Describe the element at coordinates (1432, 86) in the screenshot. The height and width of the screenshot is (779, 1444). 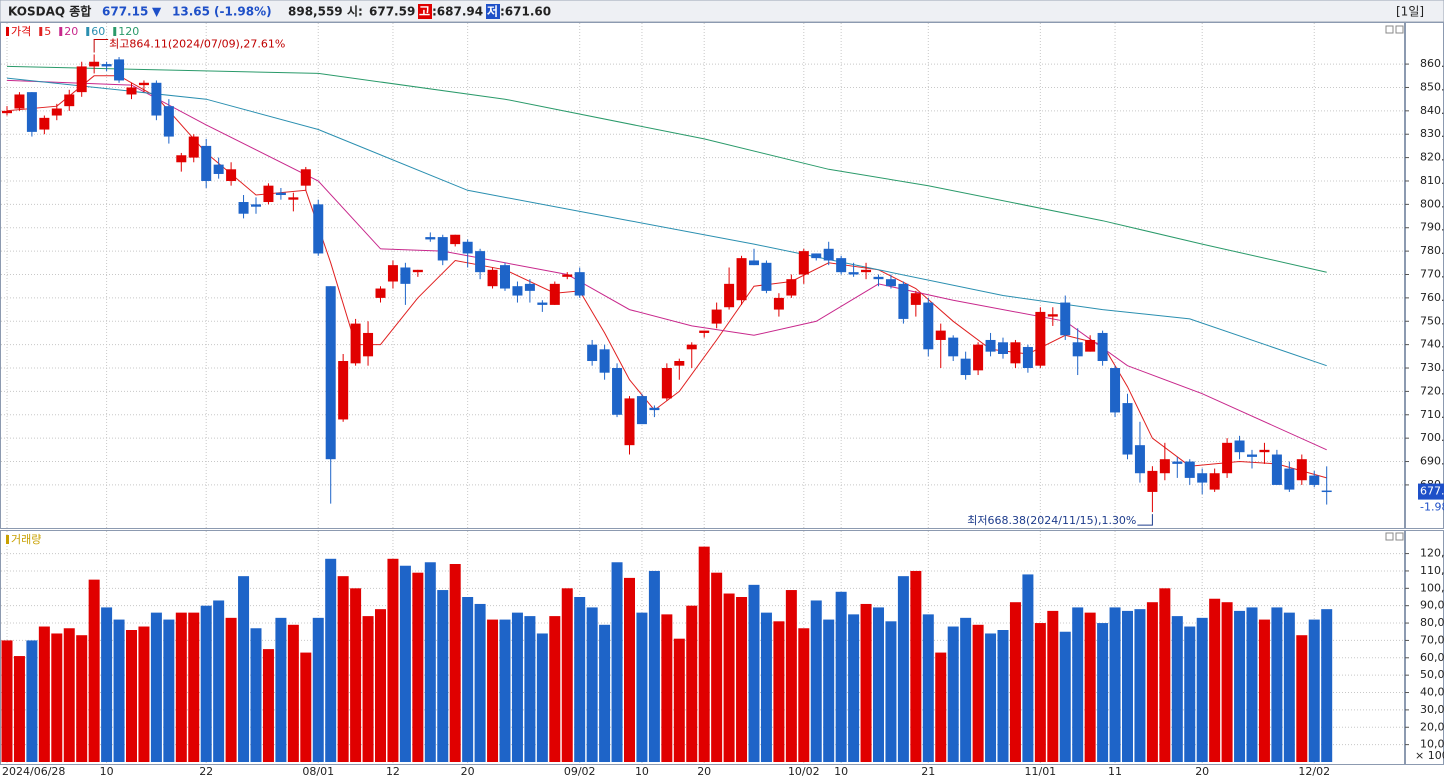
I see `y-tick-label: 850.00` at that location.